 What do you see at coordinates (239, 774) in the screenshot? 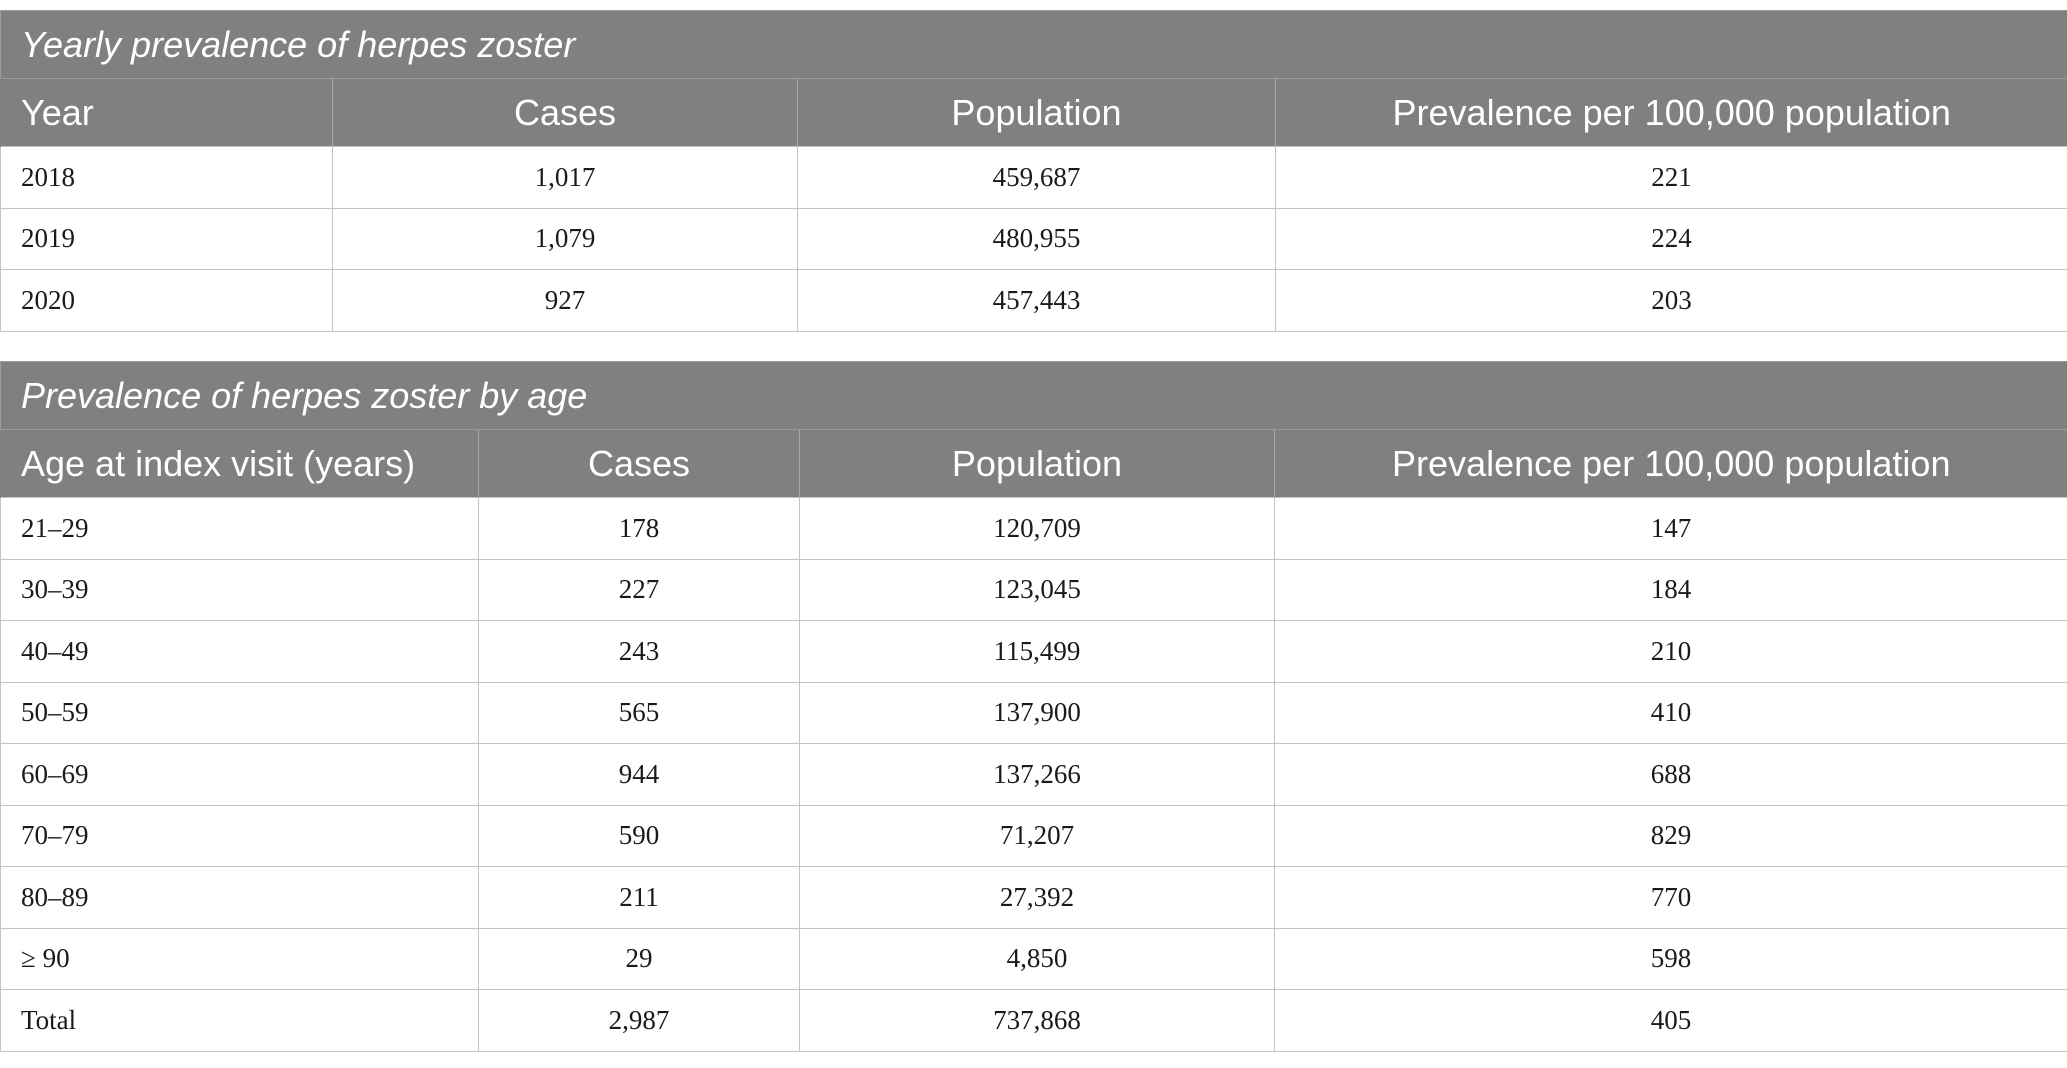
I see `cell-label: 60–69` at bounding box center [239, 774].